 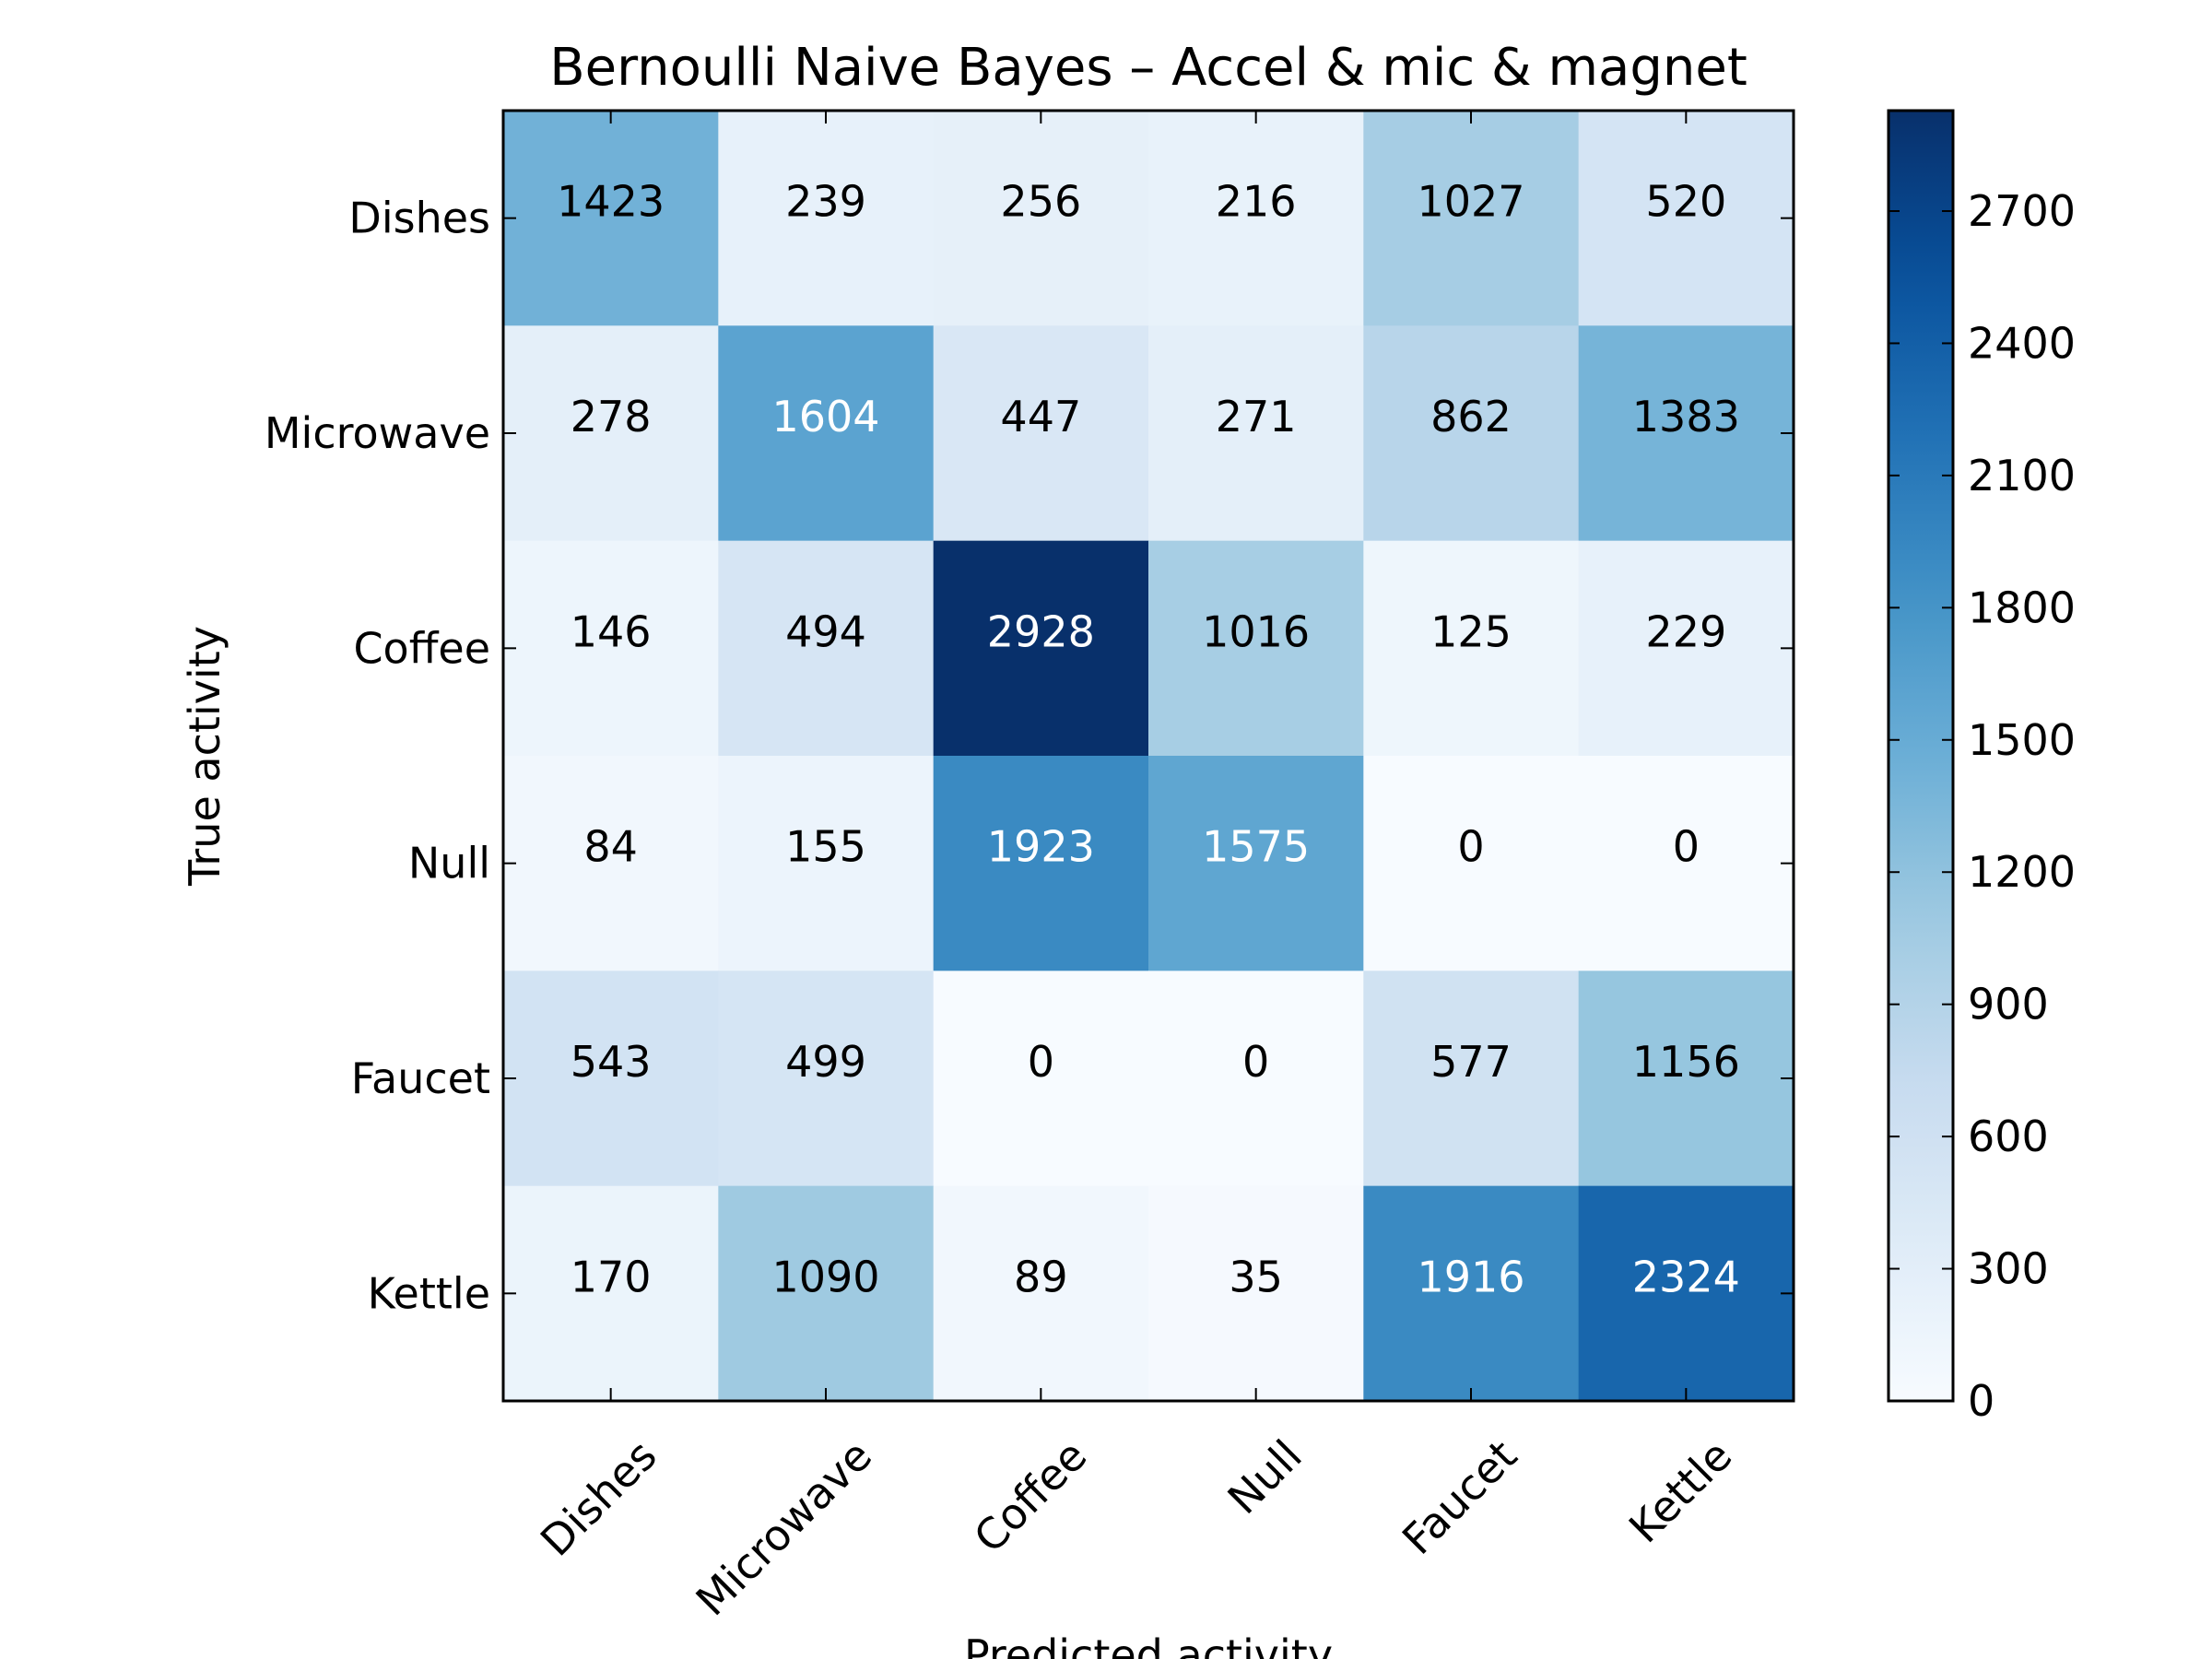 What do you see at coordinates (1265, 1477) in the screenshot?
I see `x-tick-label: Null` at bounding box center [1265, 1477].